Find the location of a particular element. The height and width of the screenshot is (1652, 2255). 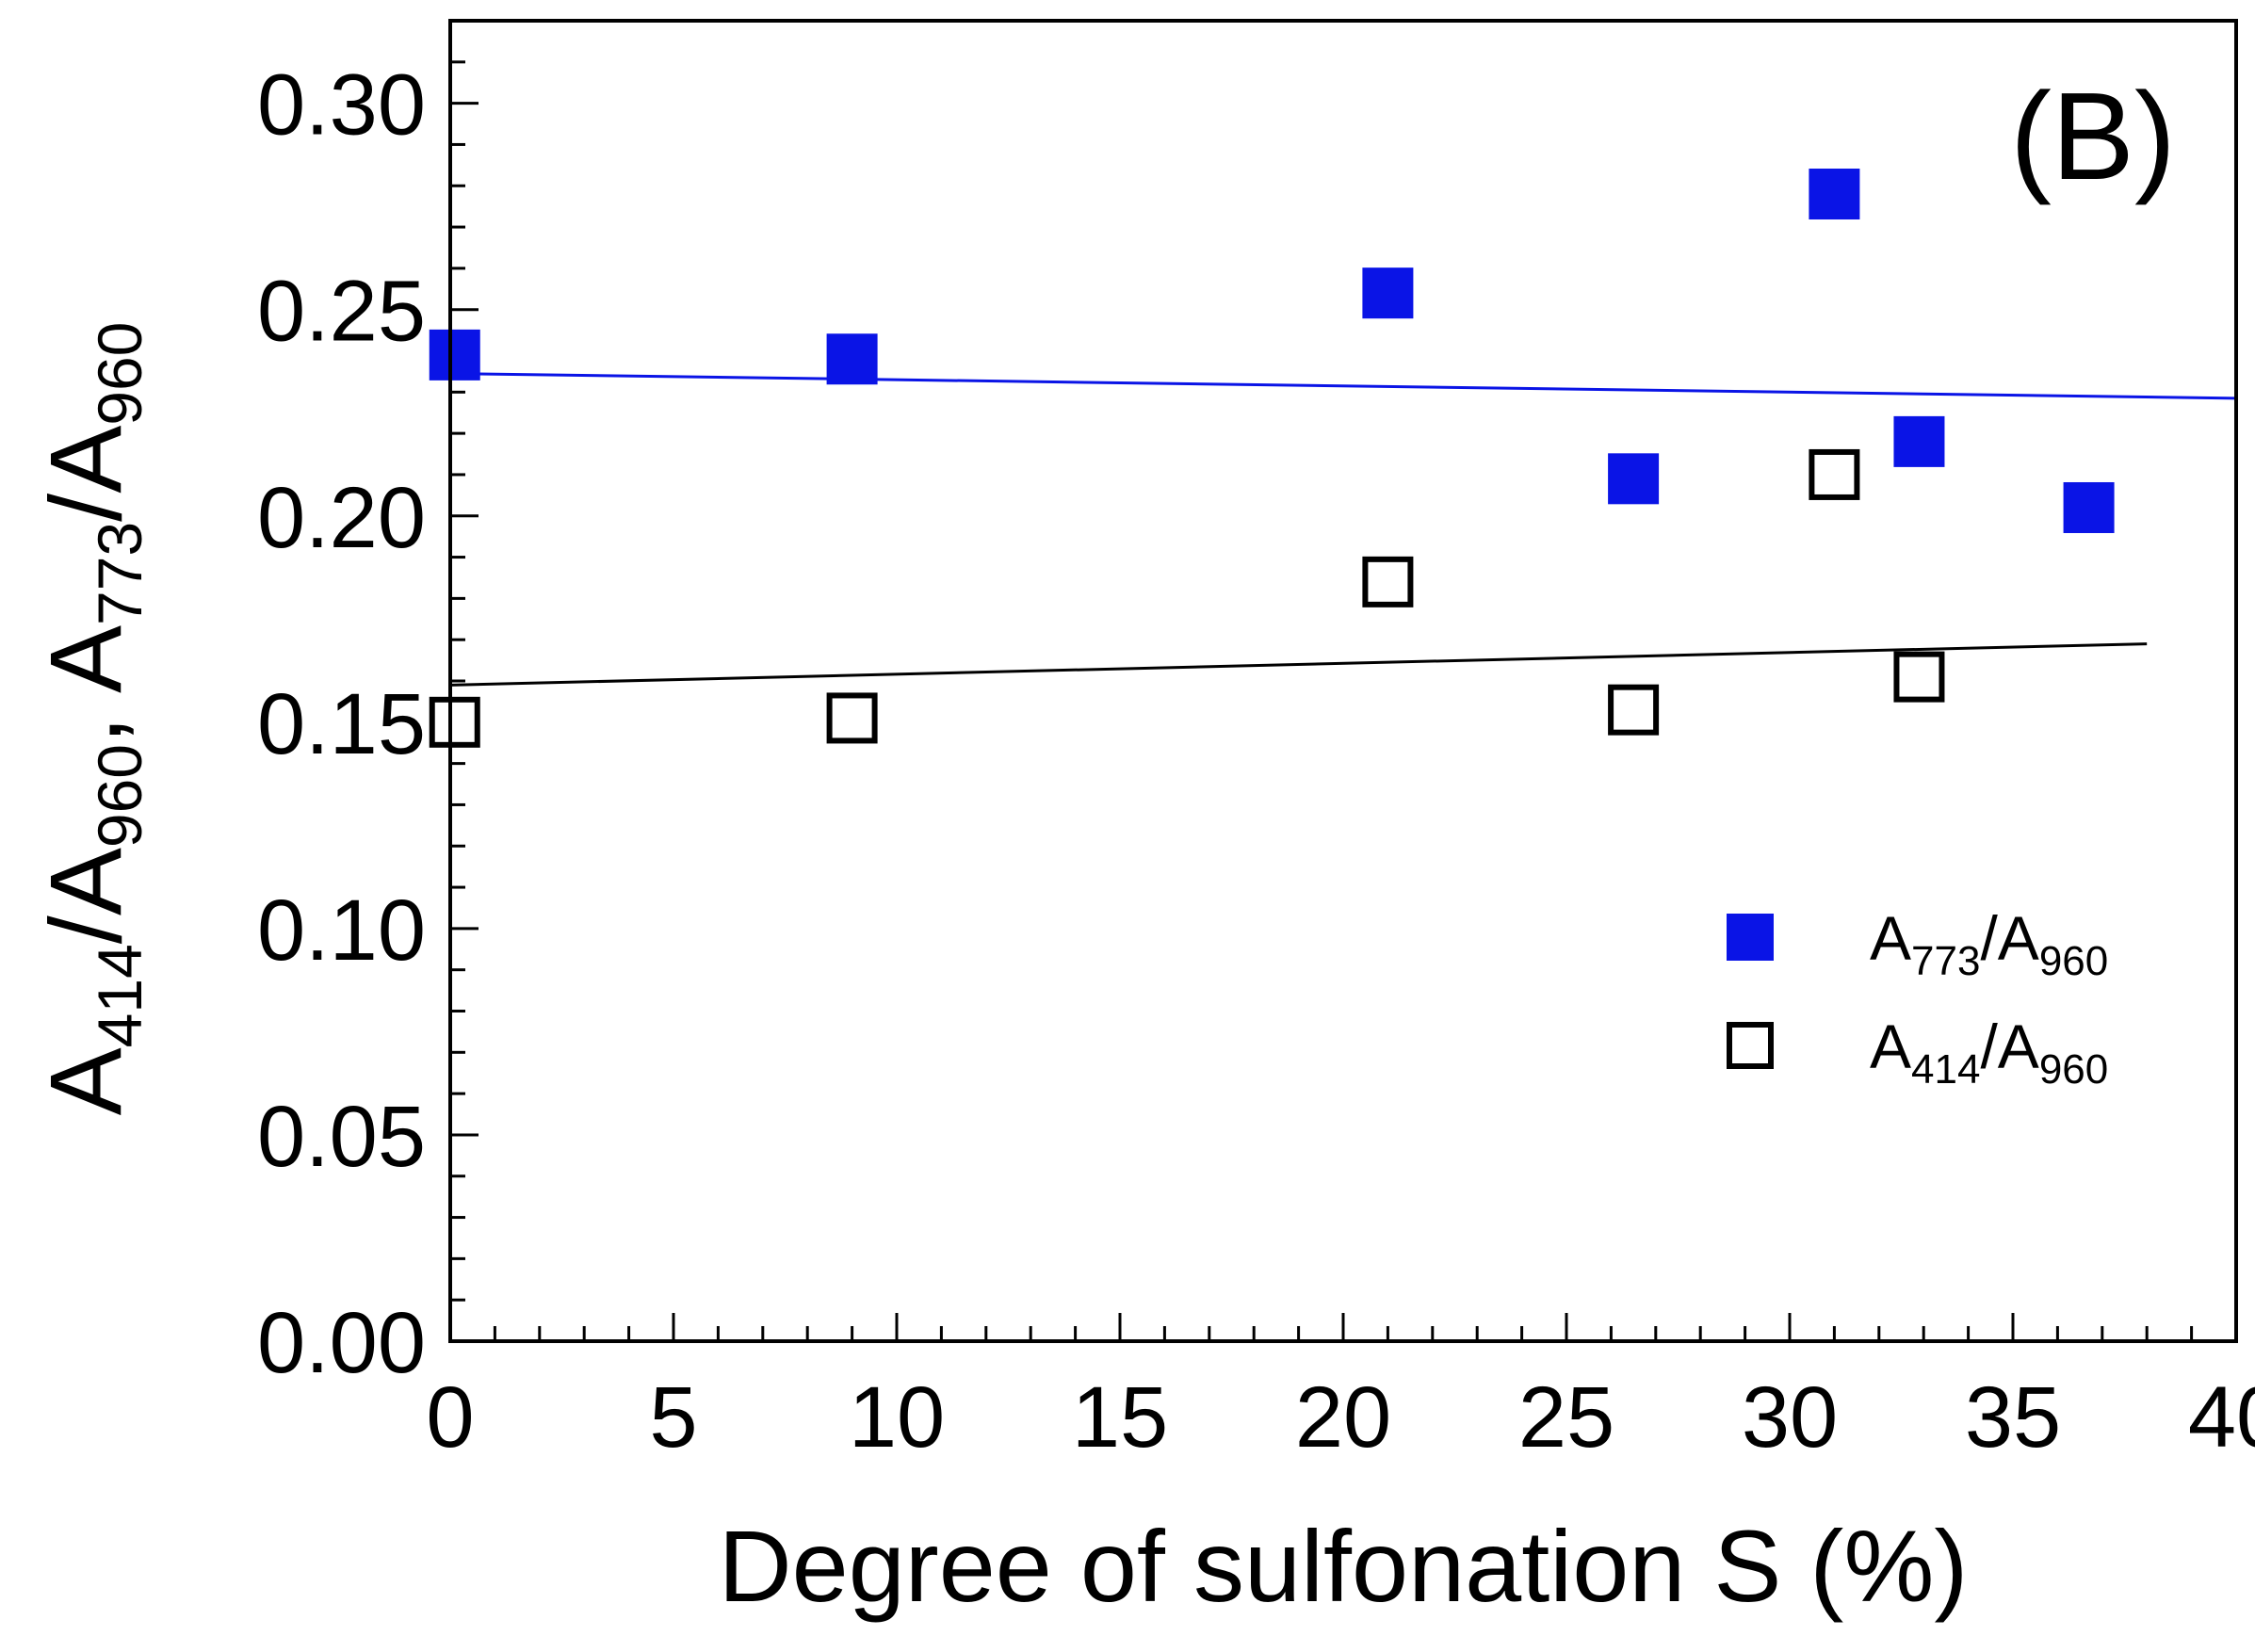

y-axis-title-part: A is located at coordinates (85, 1081).